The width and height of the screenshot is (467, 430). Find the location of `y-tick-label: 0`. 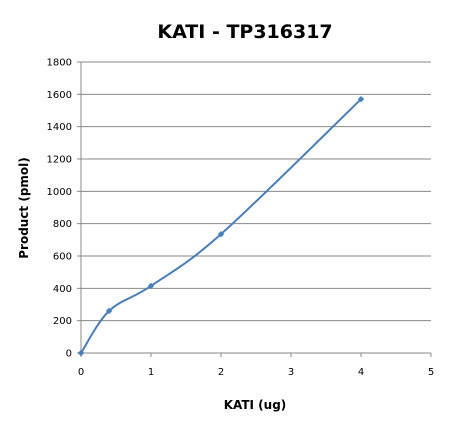

y-tick-label: 0 is located at coordinates (69, 354).